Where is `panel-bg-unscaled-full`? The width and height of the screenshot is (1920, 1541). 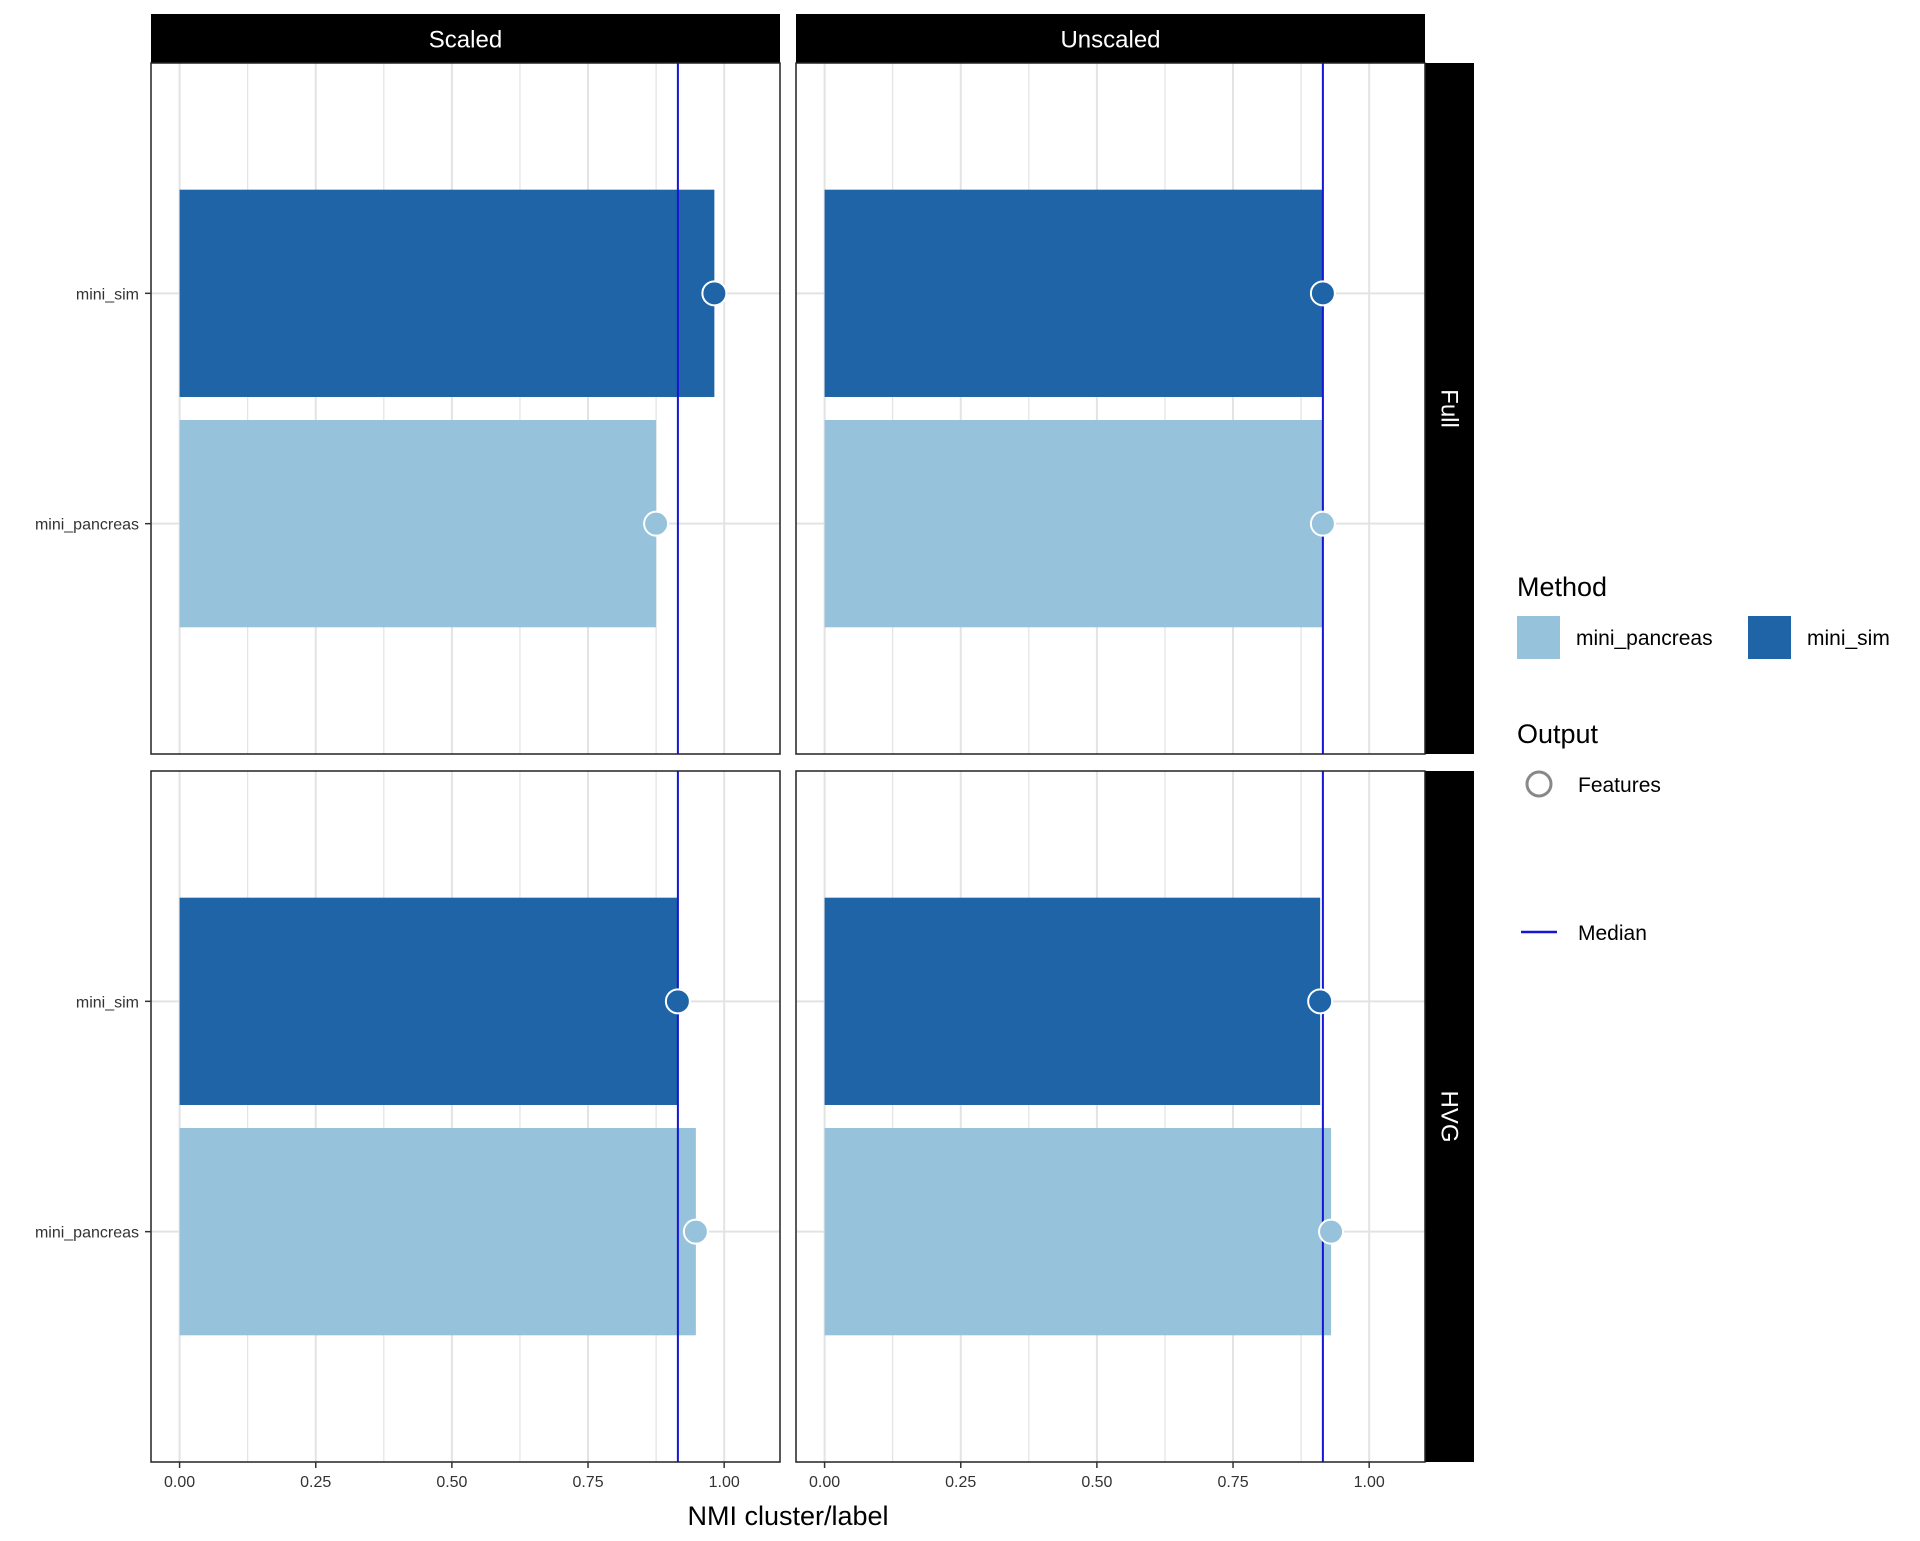
panel-bg-unscaled-full is located at coordinates (1110, 408).